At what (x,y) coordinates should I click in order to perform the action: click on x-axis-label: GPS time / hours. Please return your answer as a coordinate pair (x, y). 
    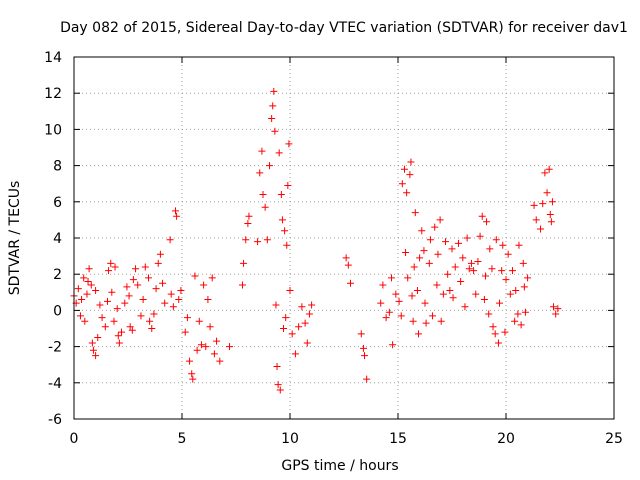
    Looking at the image, I should click on (339, 466).